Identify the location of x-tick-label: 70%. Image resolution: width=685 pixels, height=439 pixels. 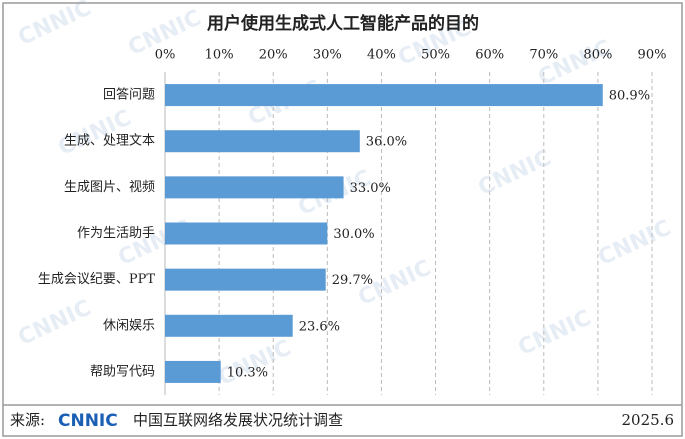
(543, 55).